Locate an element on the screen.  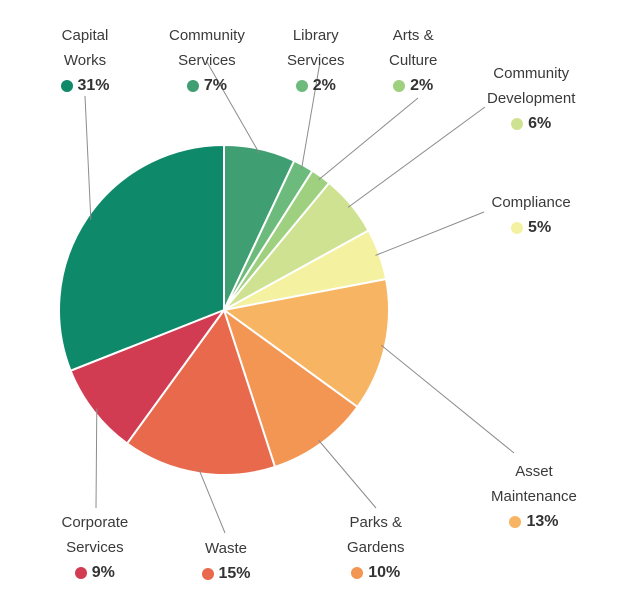
slice-label: Parks & Gardens 10% is located at coordinates (376, 548).